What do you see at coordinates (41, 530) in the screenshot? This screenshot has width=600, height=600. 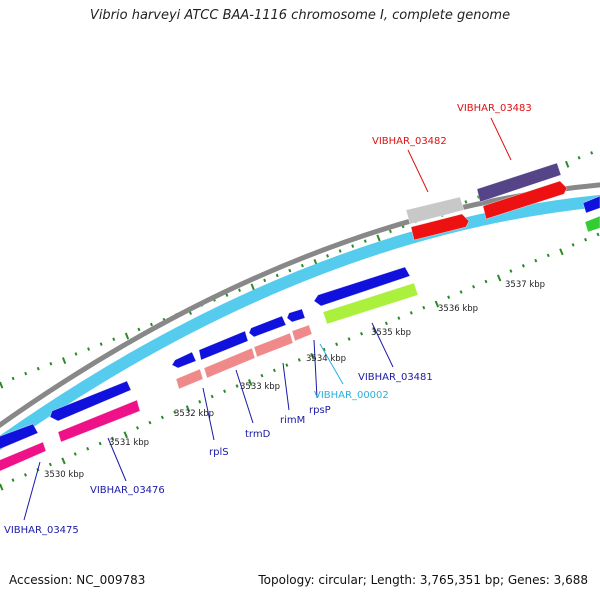 I see `gene-label-vibhar-03475: VIBHAR_03475` at bounding box center [41, 530].